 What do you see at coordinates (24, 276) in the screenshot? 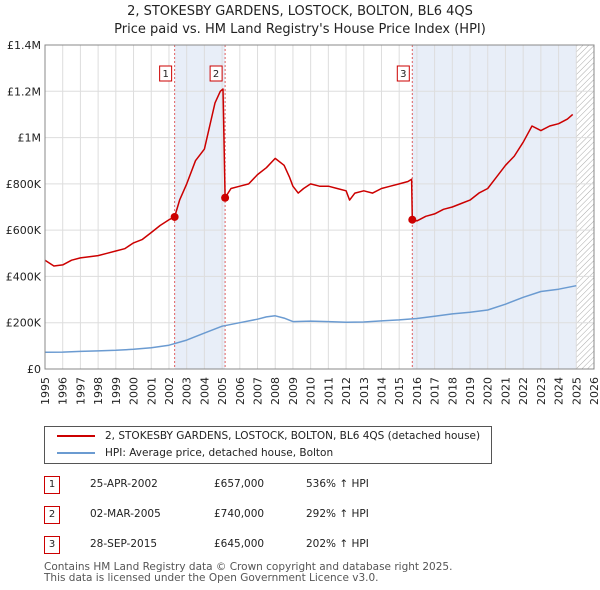
I see `y-tick-label: £400K` at bounding box center [24, 276].